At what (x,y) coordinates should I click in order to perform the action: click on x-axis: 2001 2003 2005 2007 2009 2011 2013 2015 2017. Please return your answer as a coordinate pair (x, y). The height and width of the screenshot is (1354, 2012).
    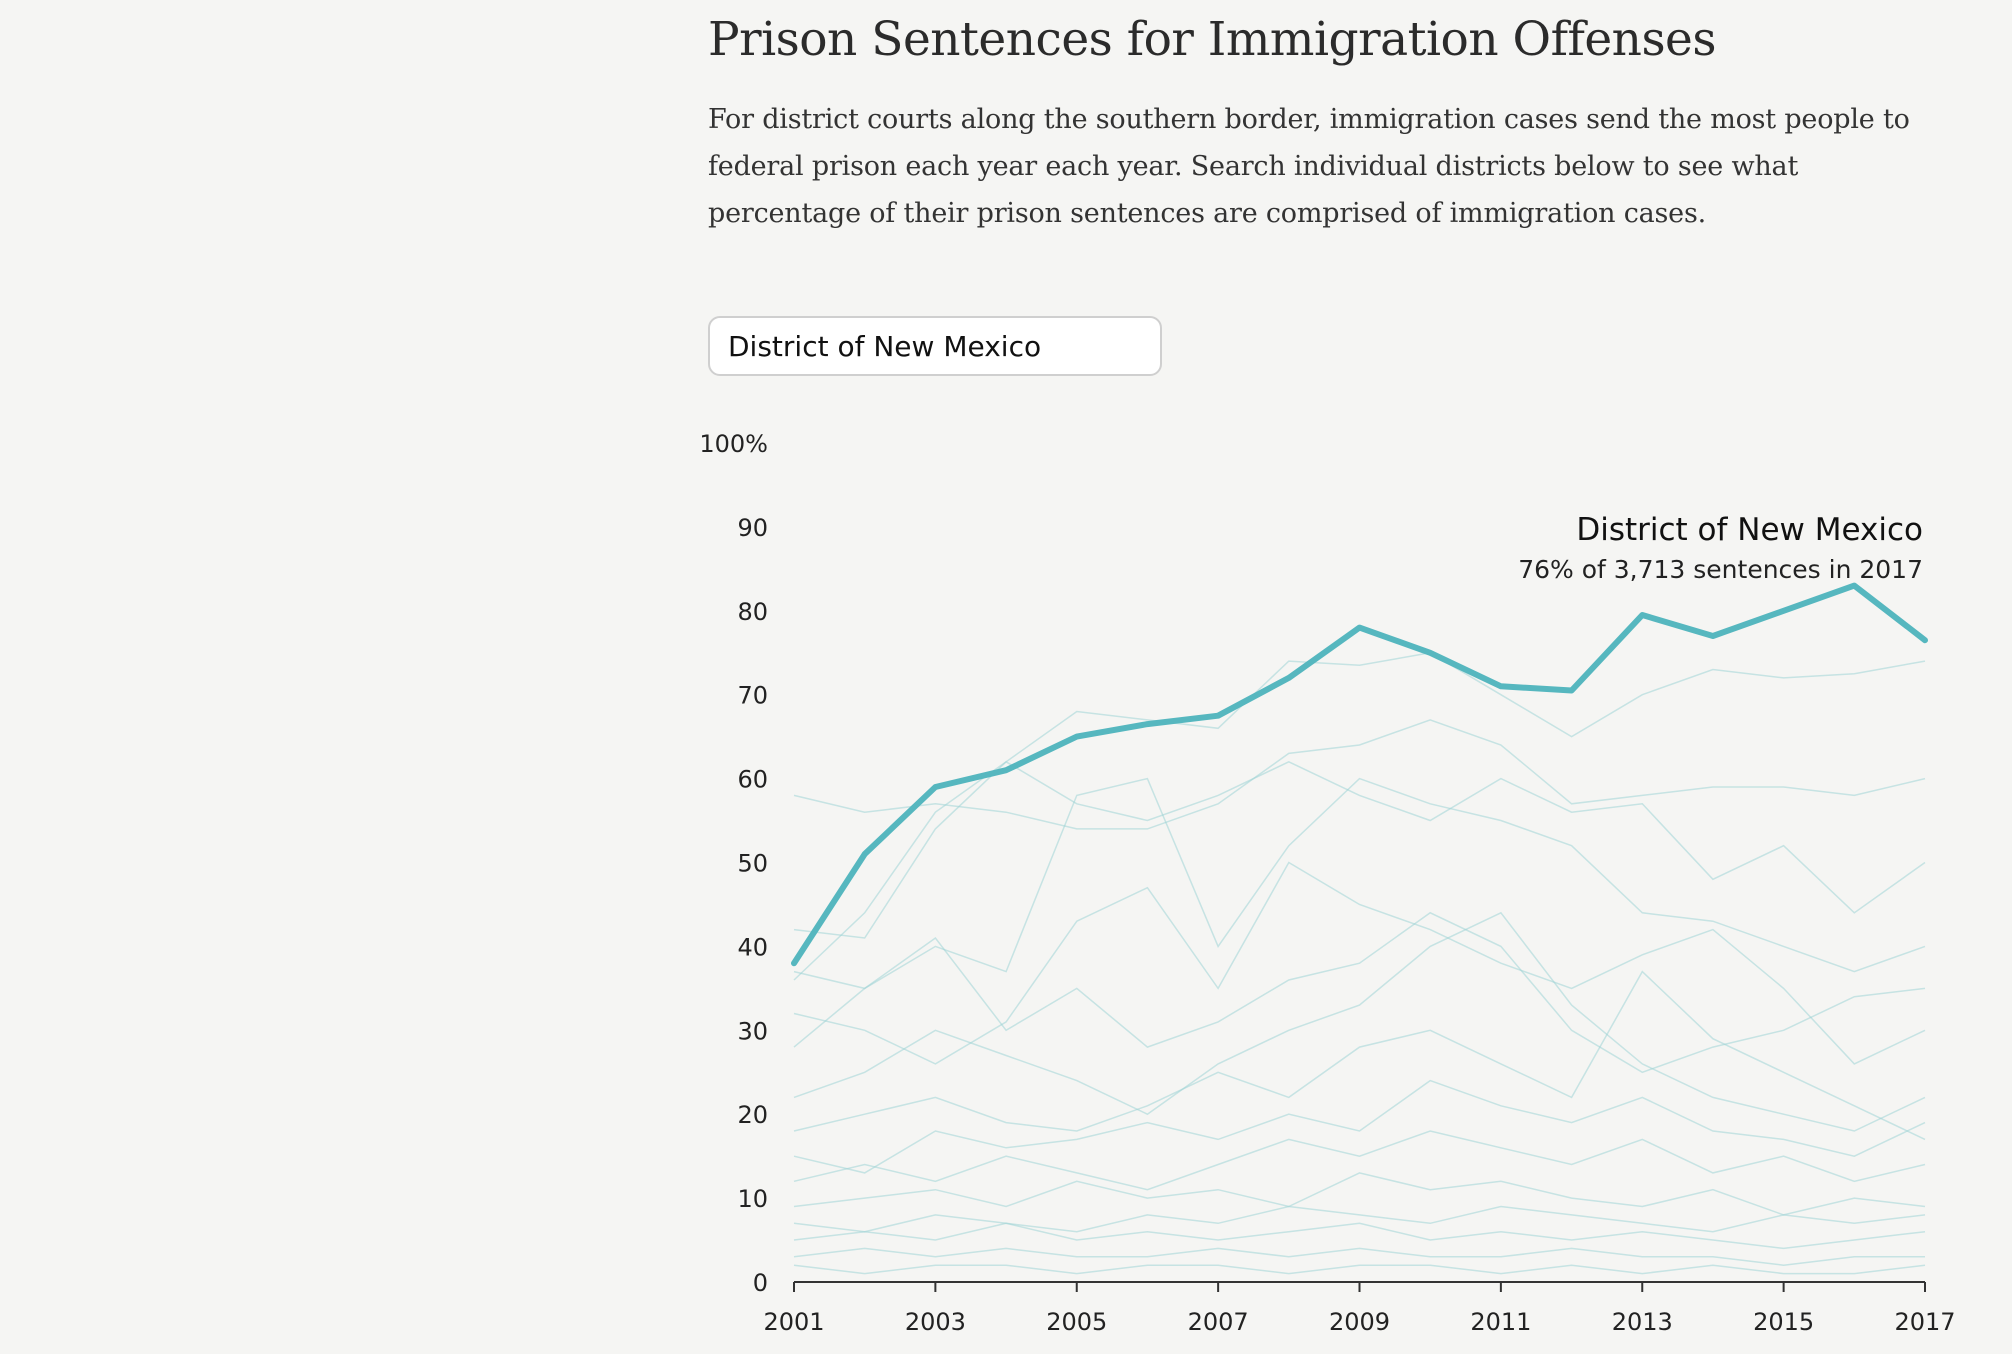
    Looking at the image, I should click on (1359, 1308).